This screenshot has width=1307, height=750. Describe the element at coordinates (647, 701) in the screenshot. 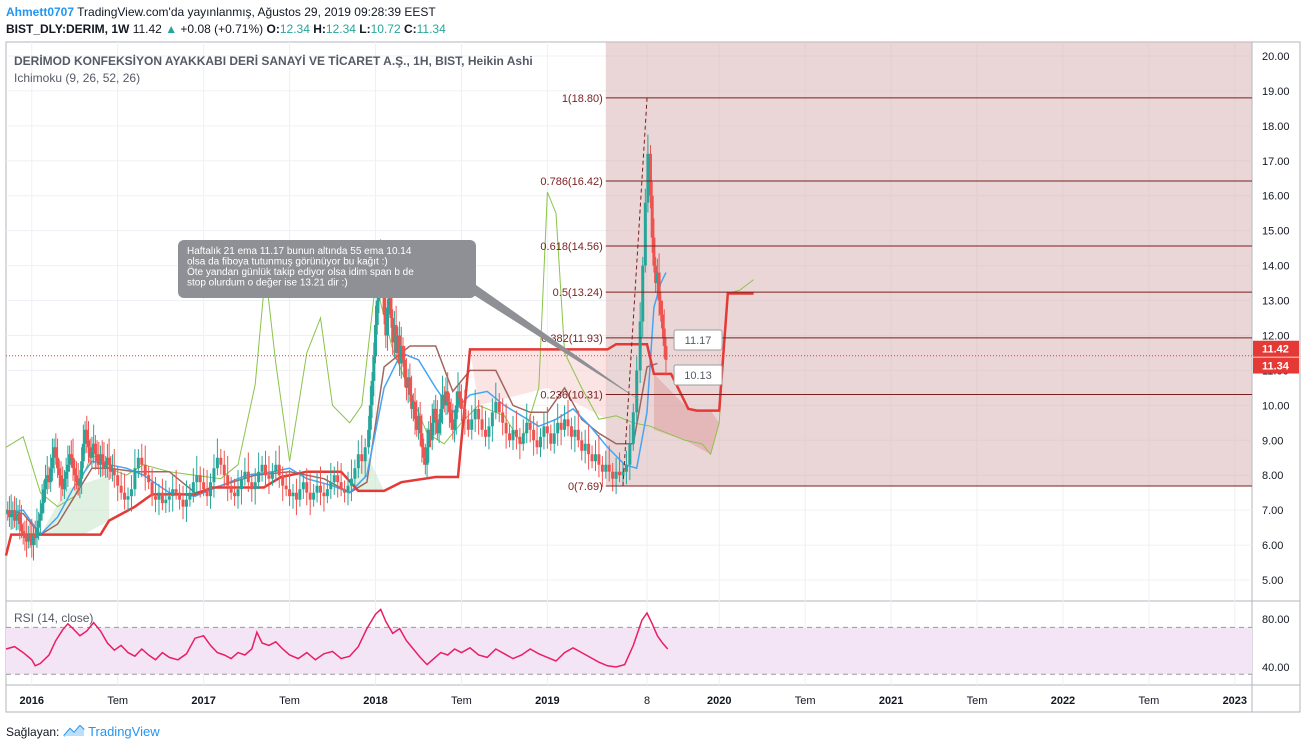

I see `time-tick-label: 8` at that location.